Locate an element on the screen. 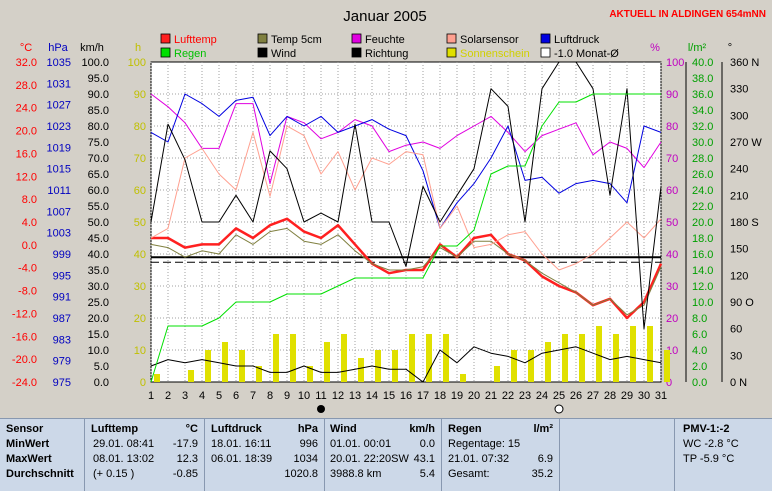 The height and width of the screenshot is (491, 772). windchill-value: WC -2.8 °C is located at coordinates (711, 444).